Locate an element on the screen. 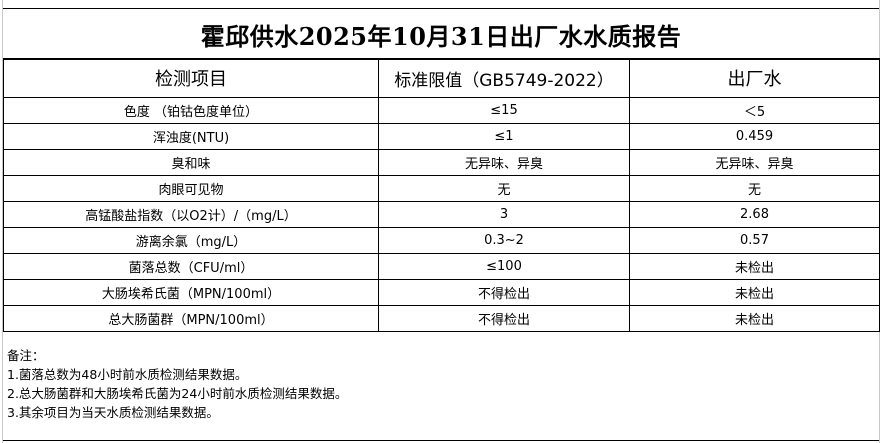 This screenshot has width=880, height=443. cell-factory-water: 2.68 is located at coordinates (754, 214).